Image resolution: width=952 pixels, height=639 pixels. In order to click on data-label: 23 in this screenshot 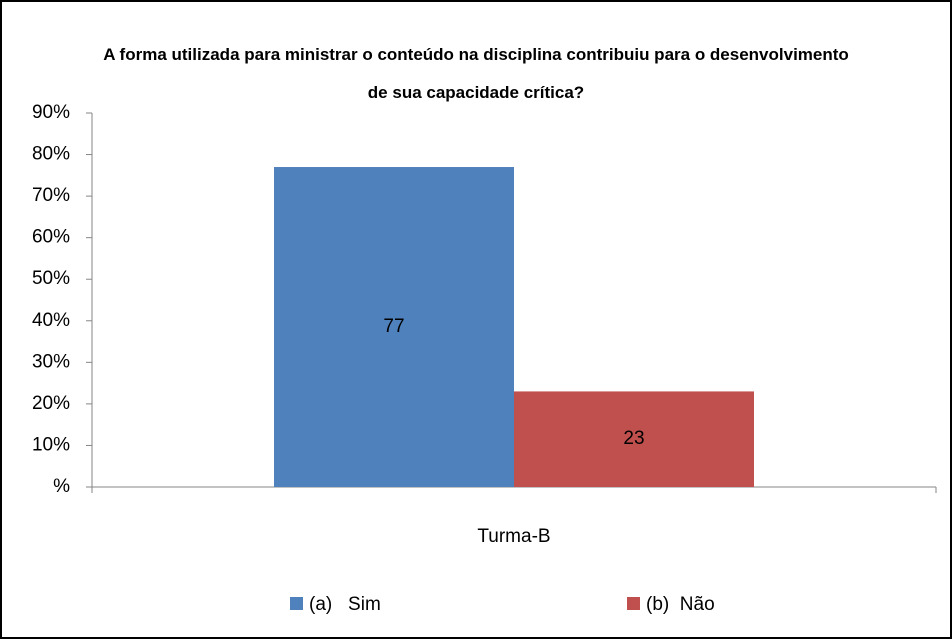, I will do `click(633, 438)`.